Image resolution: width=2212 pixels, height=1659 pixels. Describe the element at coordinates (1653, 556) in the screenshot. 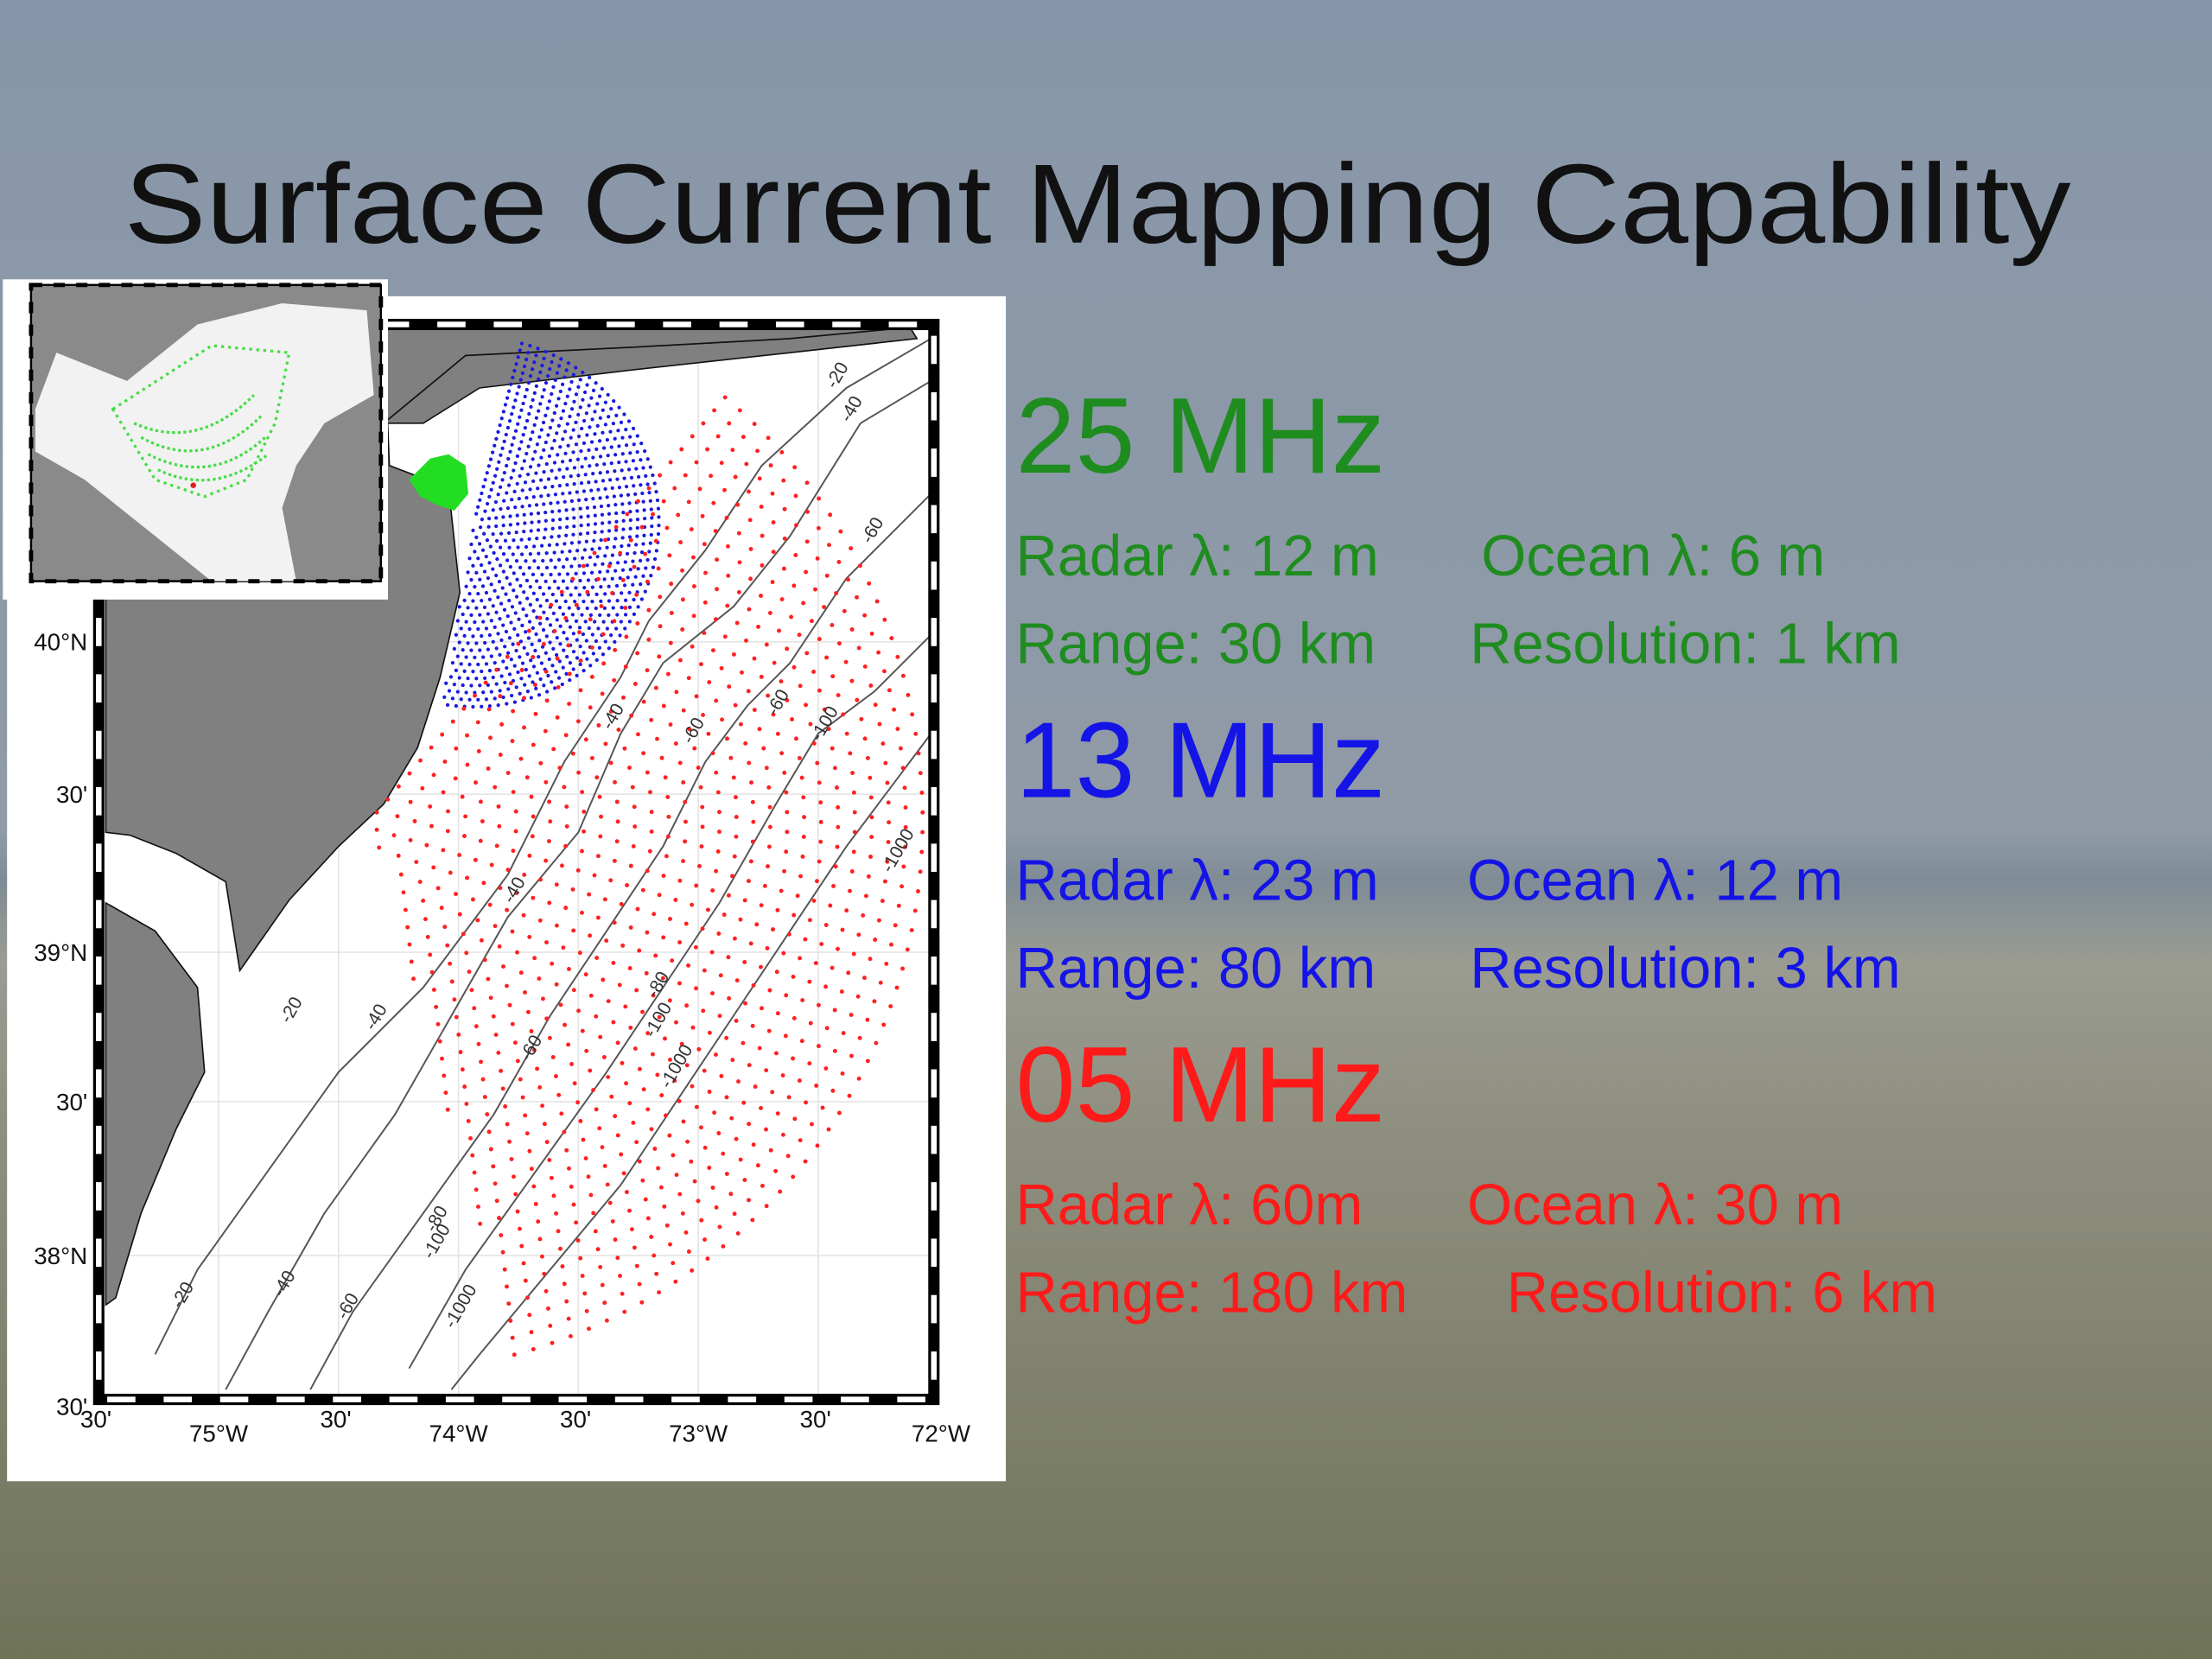

I see `band-spec: Ocean λ: 6 m` at that location.